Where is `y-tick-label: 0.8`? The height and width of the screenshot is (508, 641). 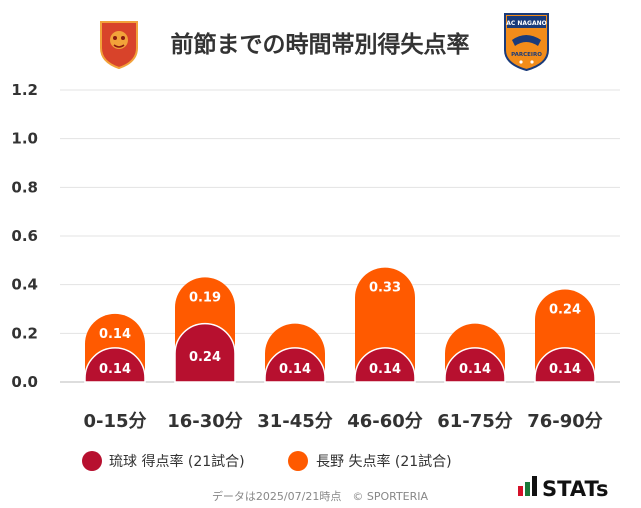 y-tick-label: 0.8 is located at coordinates (24, 187).